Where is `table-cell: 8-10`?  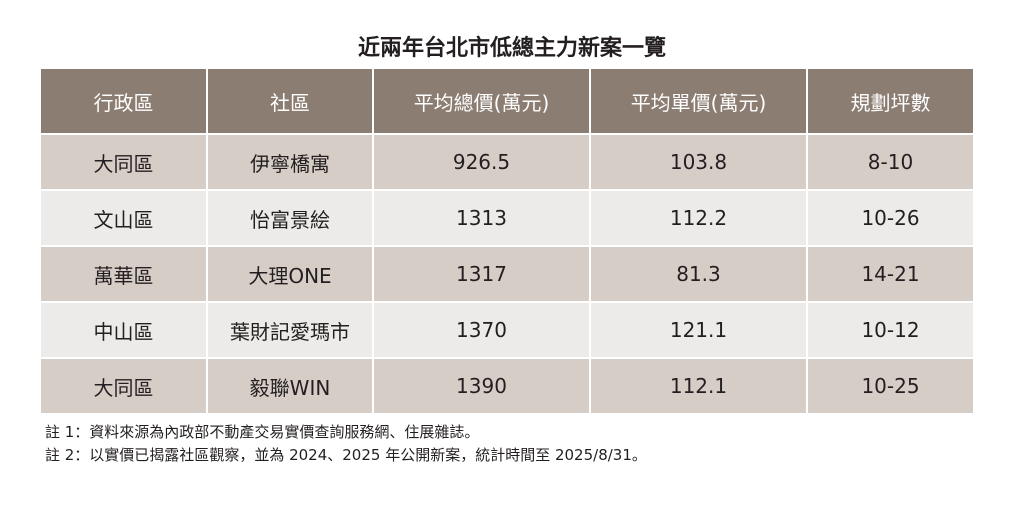
table-cell: 8-10 is located at coordinates (889, 162).